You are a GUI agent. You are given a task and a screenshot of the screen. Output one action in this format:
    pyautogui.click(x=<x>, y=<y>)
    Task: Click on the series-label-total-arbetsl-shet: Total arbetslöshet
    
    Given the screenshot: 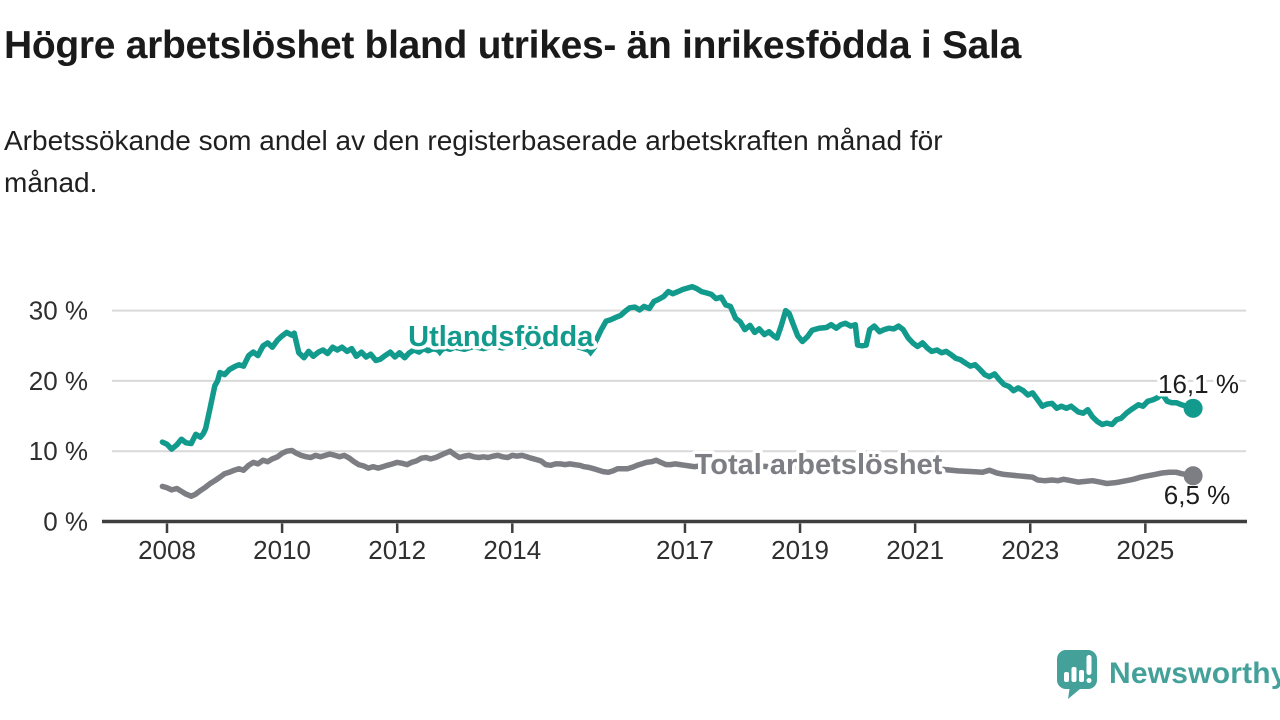 What is the action you would take?
    pyautogui.click(x=819, y=465)
    